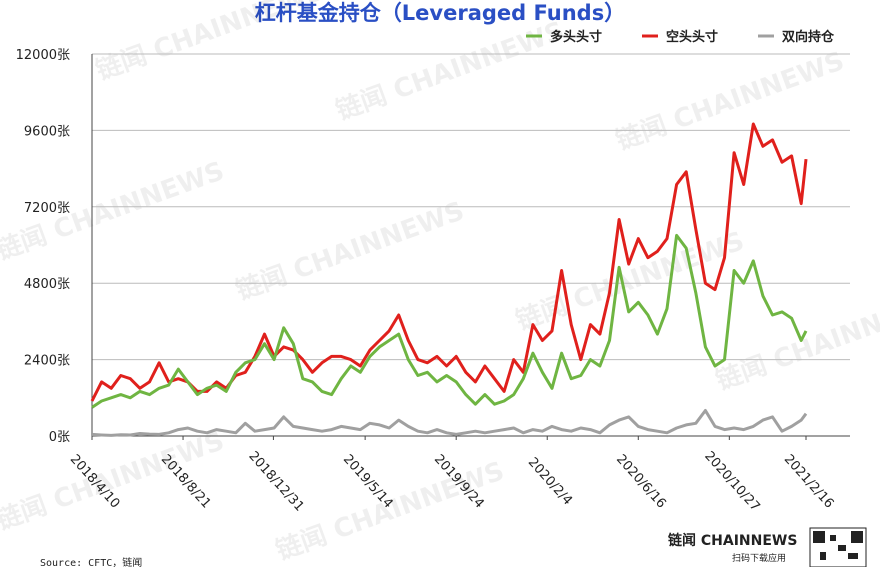 This screenshot has height=567, width=880. I want to click on brand-sub: 扫码下载应用, so click(759, 558).